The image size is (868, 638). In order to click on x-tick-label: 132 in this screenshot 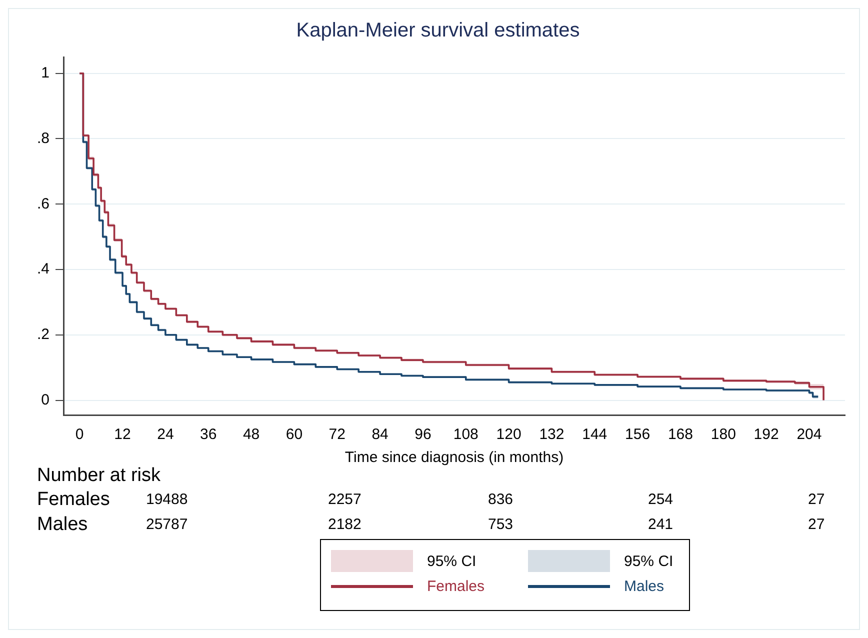, I will do `click(551, 435)`.